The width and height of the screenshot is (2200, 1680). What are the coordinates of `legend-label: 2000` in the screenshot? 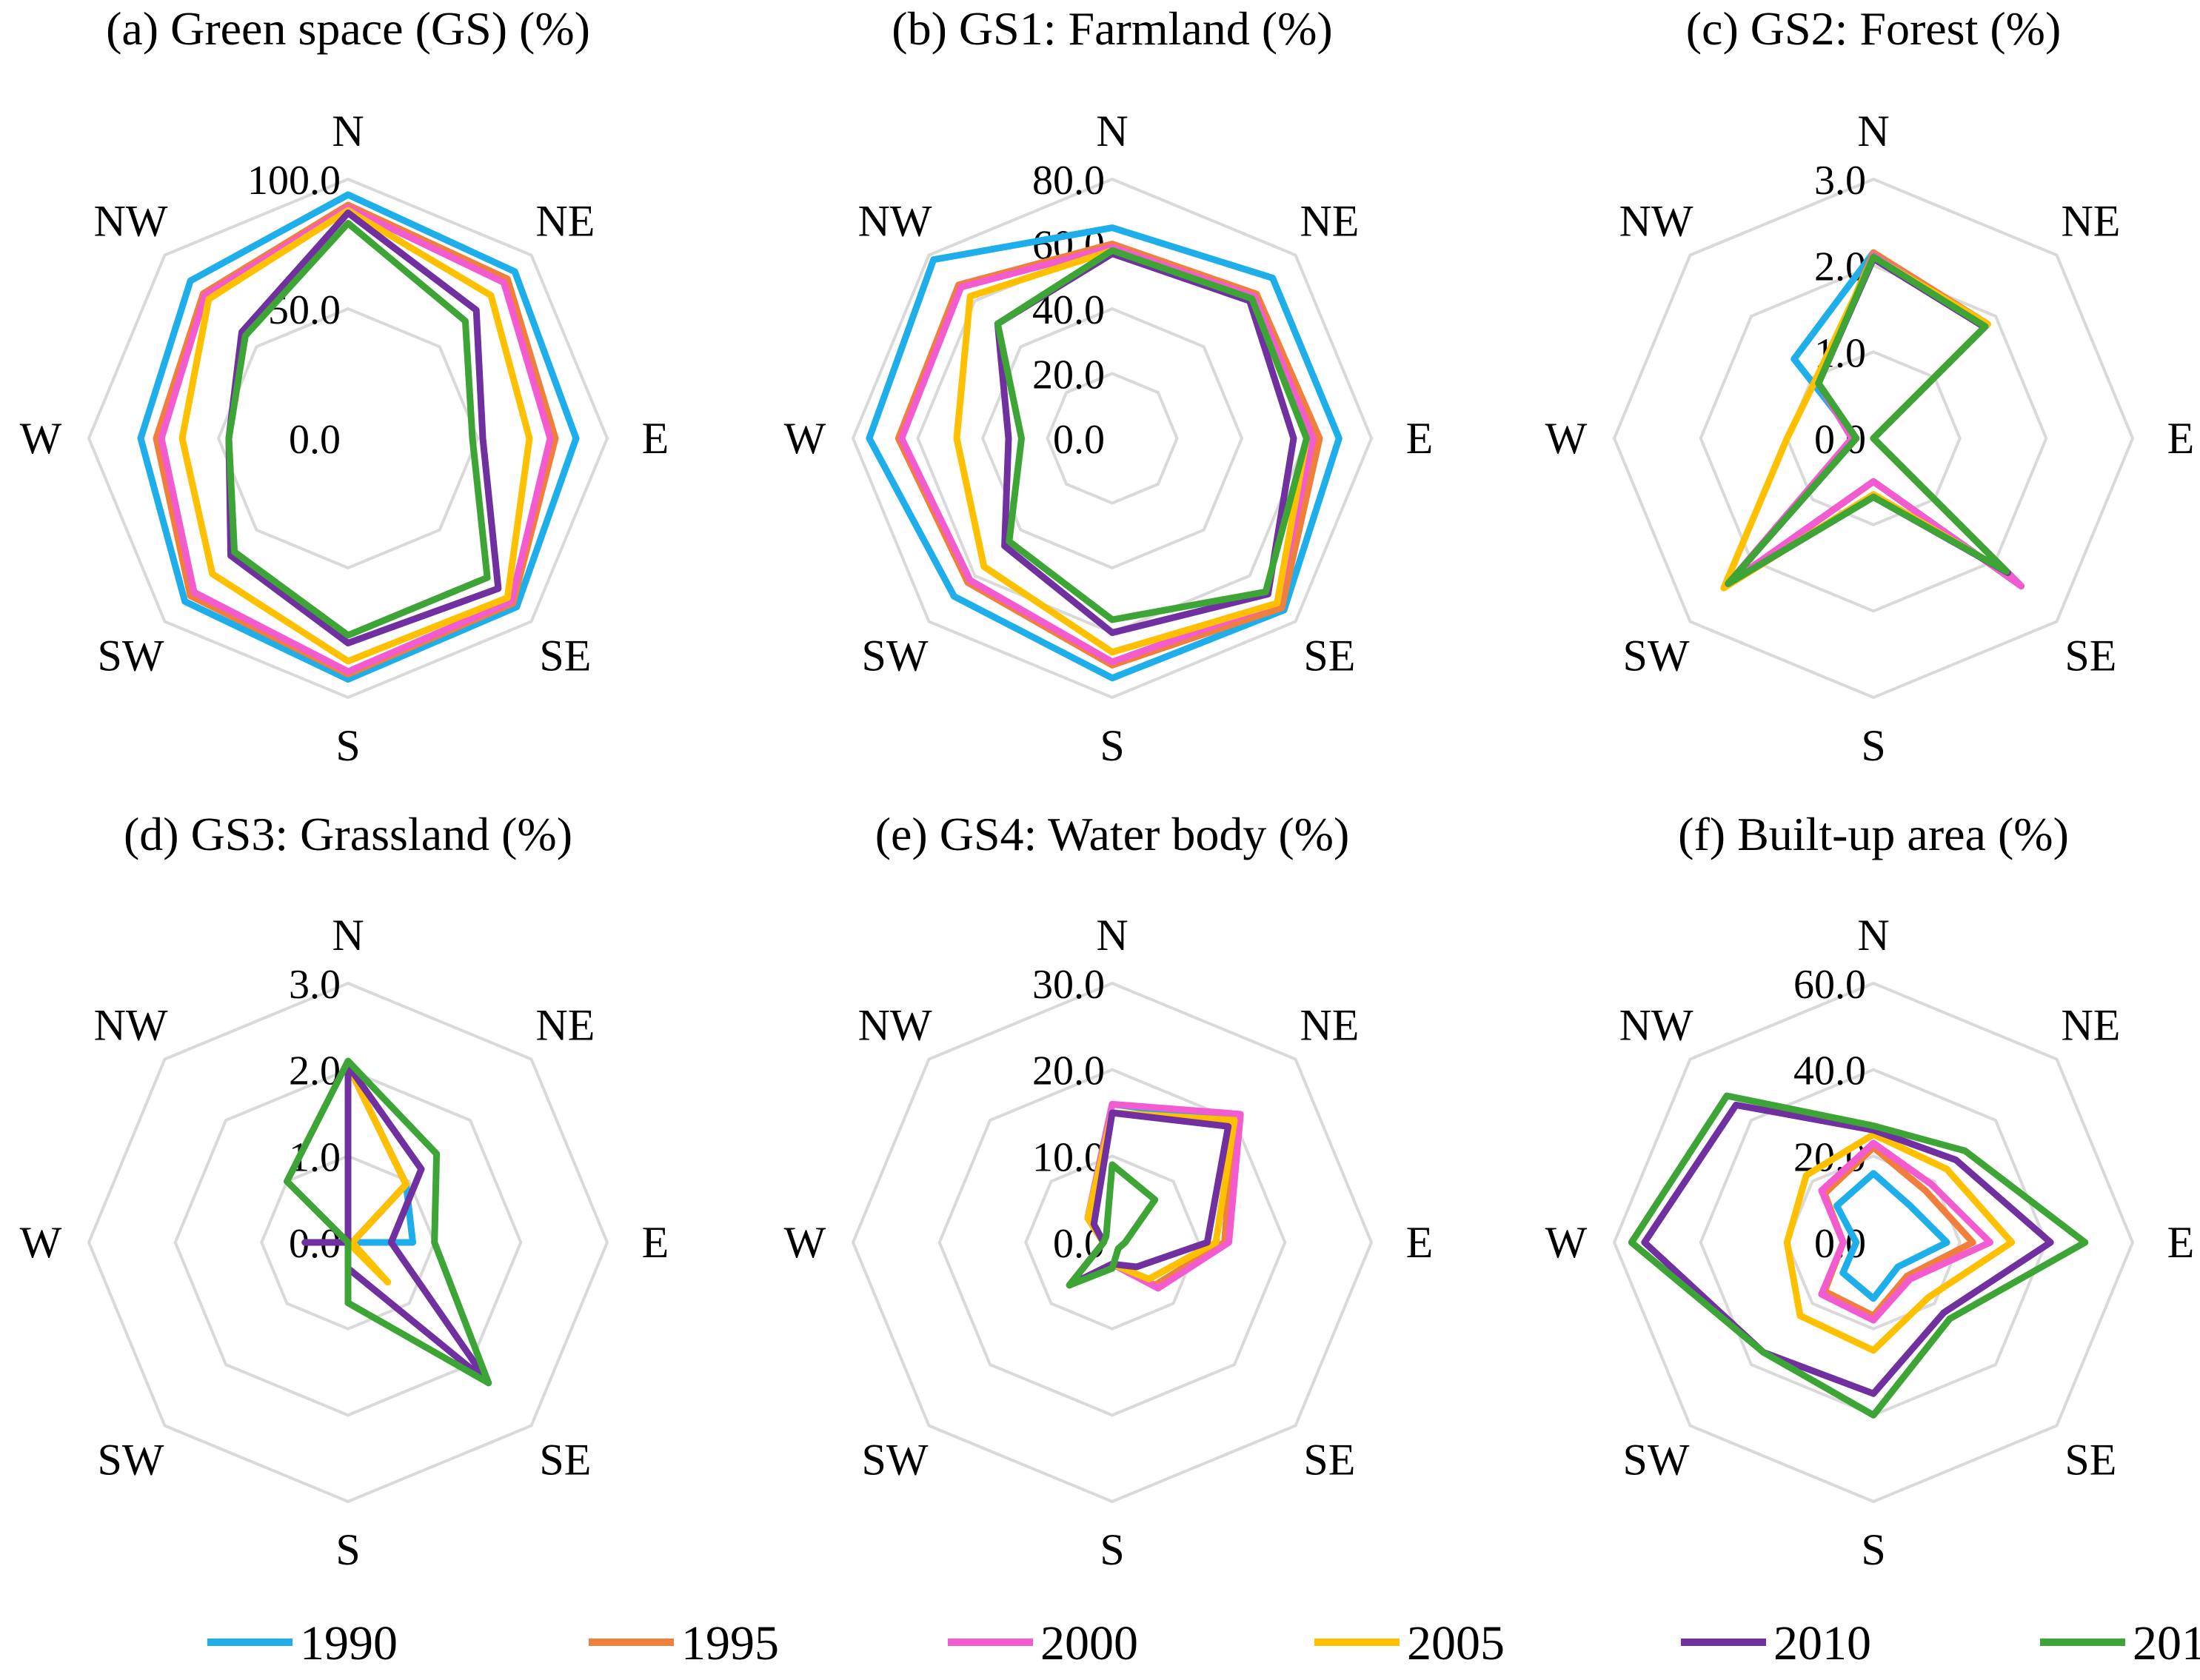 It's located at (1089, 1643).